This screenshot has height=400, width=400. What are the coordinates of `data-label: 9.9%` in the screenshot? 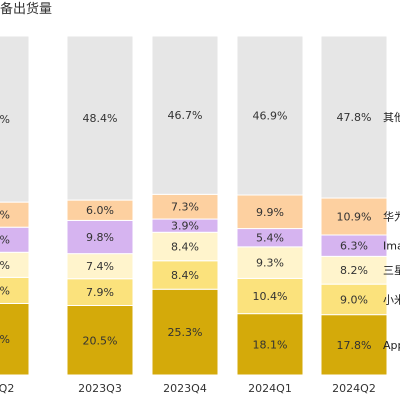 It's located at (270, 212).